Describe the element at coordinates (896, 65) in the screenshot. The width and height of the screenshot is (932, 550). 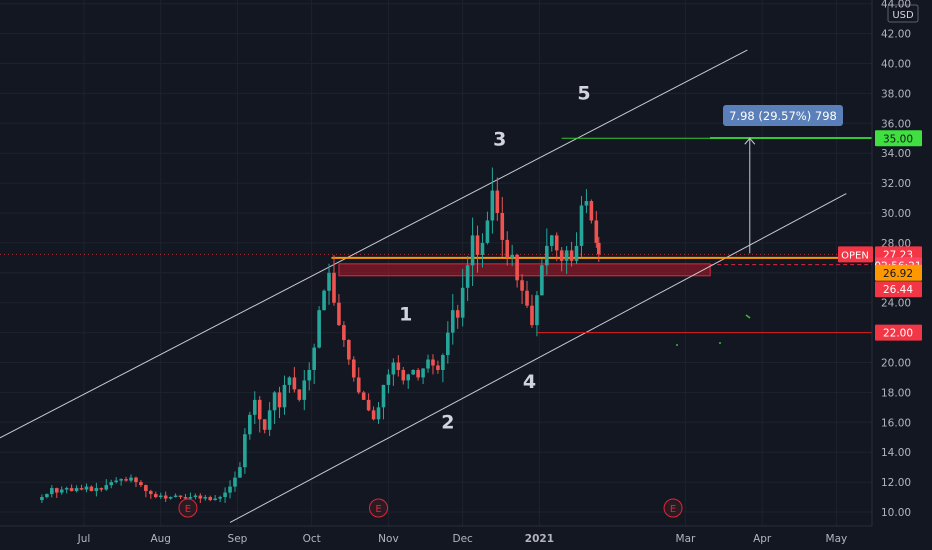
I see `price-tick-label: 40.00` at that location.